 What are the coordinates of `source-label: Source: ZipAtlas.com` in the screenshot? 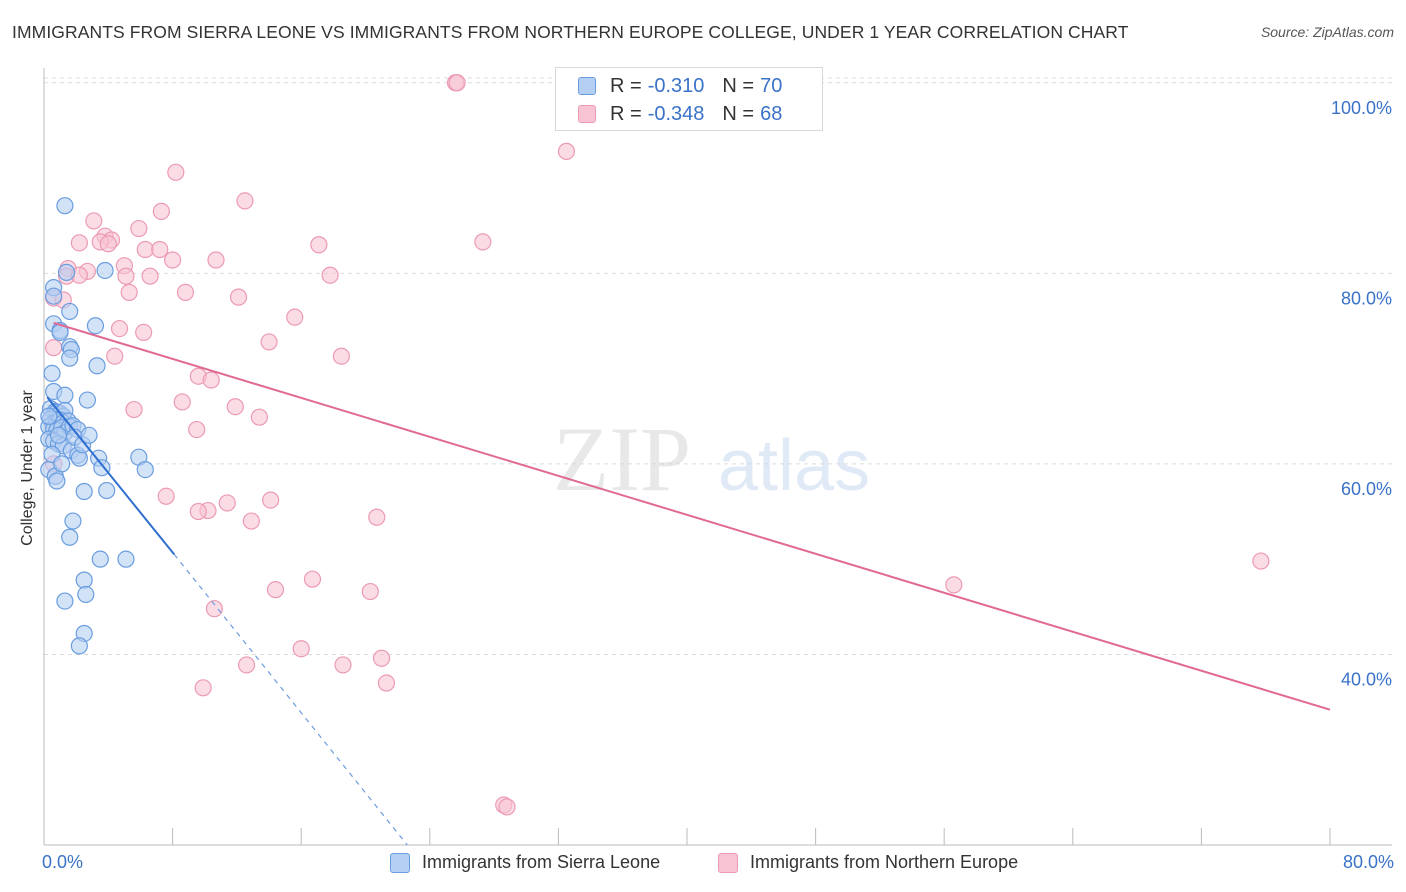 It's located at (1327, 32).